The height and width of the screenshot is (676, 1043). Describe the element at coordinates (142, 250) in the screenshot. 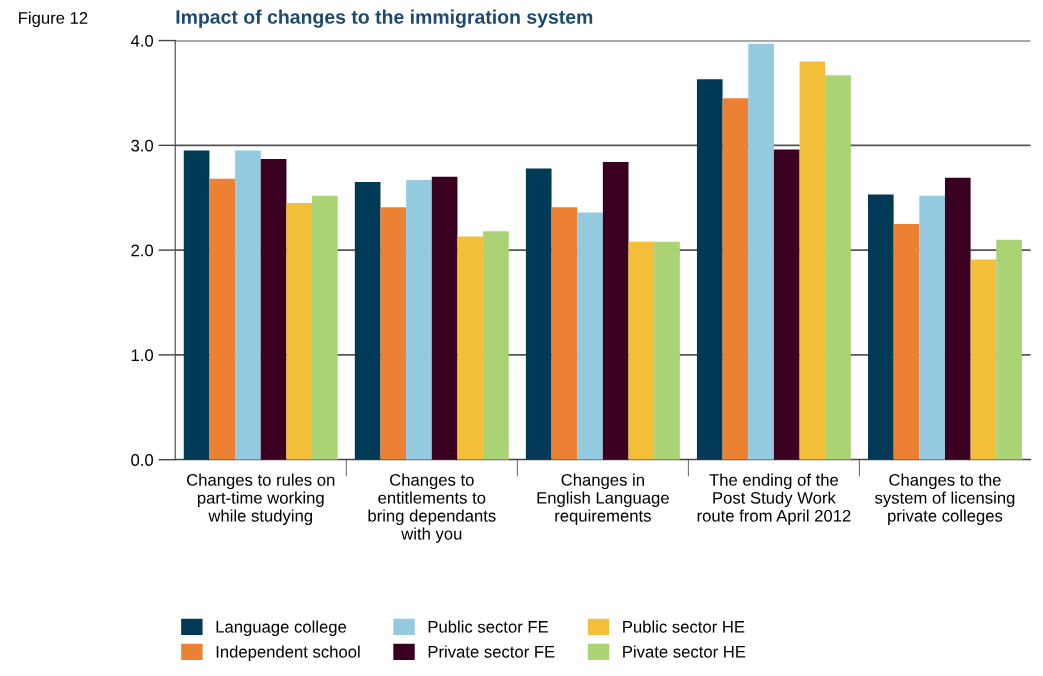

I see `y-tick-label: 2.0` at that location.